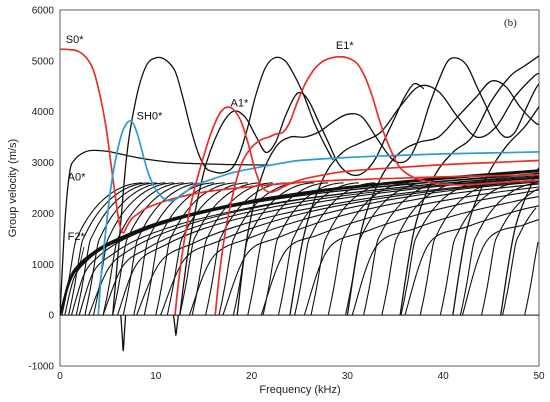  What do you see at coordinates (43, 112) in the screenshot?
I see `y-tick-label: 4000` at bounding box center [43, 112].